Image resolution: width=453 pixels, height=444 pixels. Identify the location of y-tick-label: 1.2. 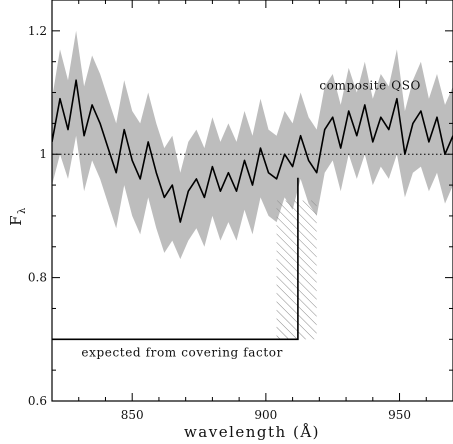
(37, 31).